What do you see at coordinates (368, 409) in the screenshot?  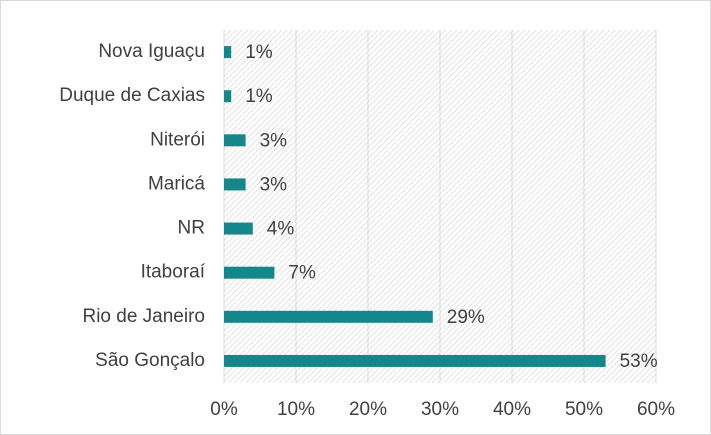 I see `x-tick-label: 20%` at bounding box center [368, 409].